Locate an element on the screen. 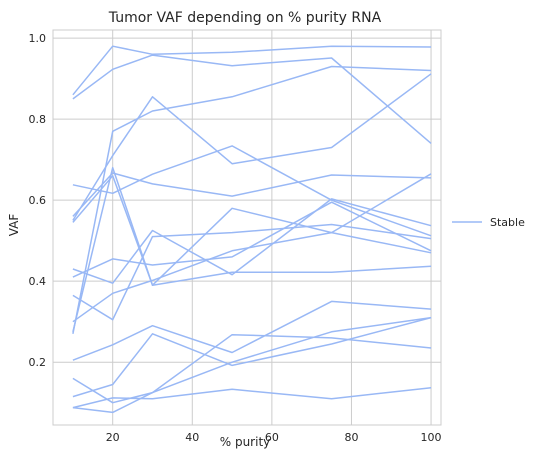  x-tick-label: 20 is located at coordinates (113, 437).